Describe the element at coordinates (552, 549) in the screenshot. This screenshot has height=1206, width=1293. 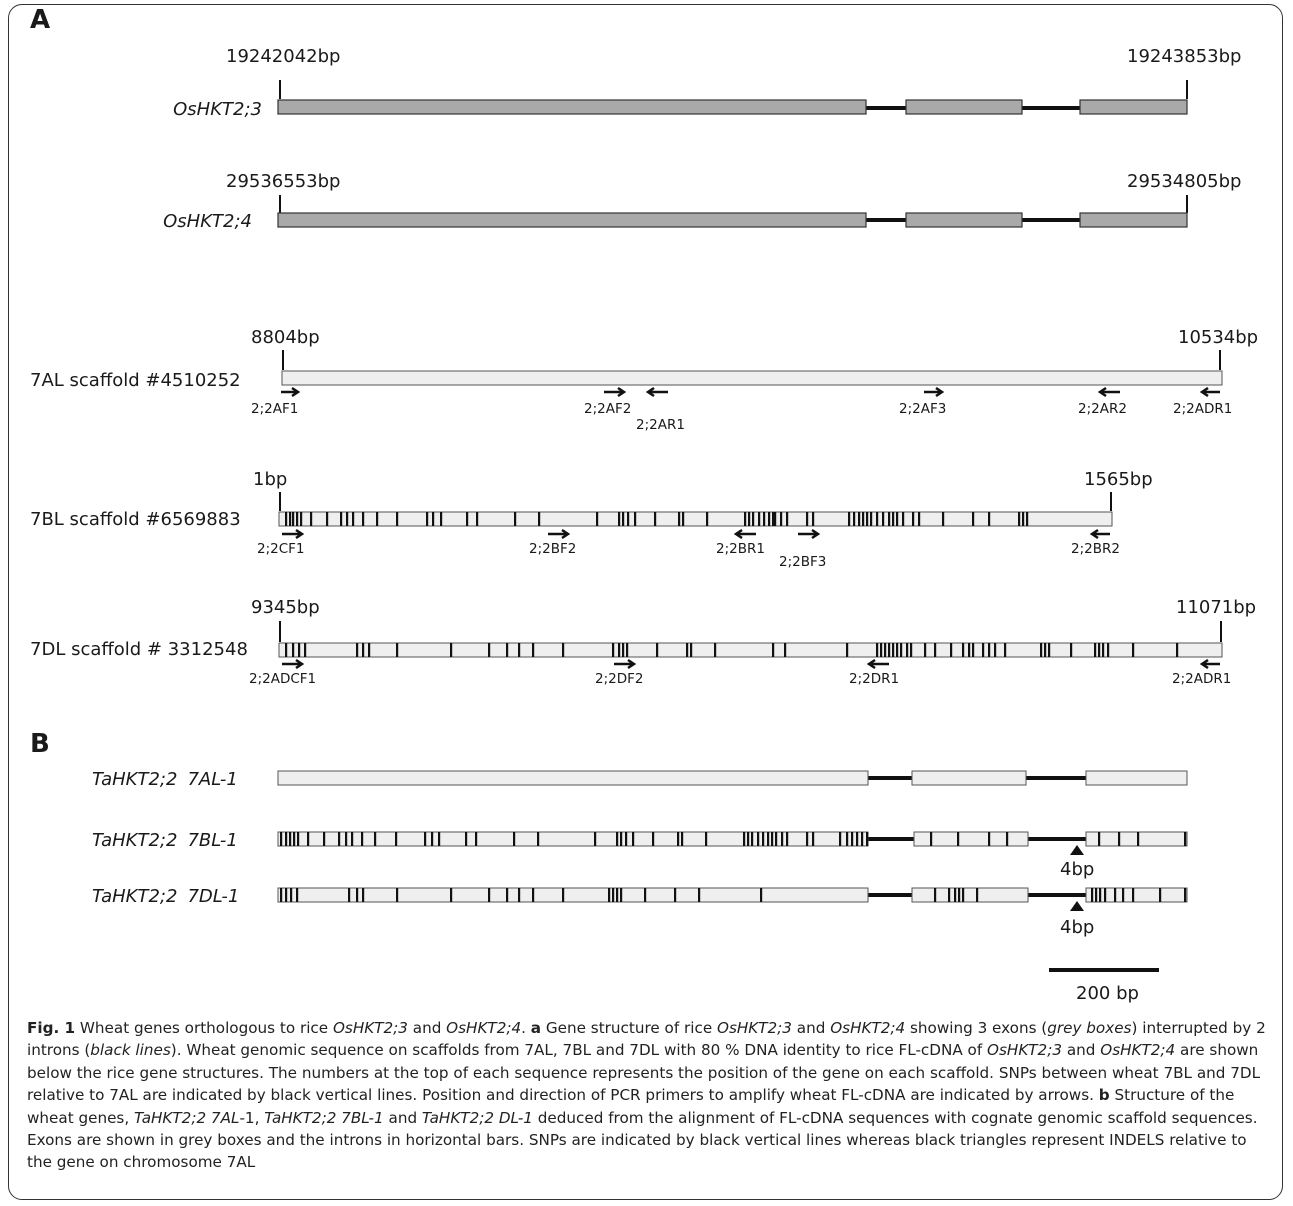
I see `primer-2-2bf2-label: 2;2BF2` at that location.